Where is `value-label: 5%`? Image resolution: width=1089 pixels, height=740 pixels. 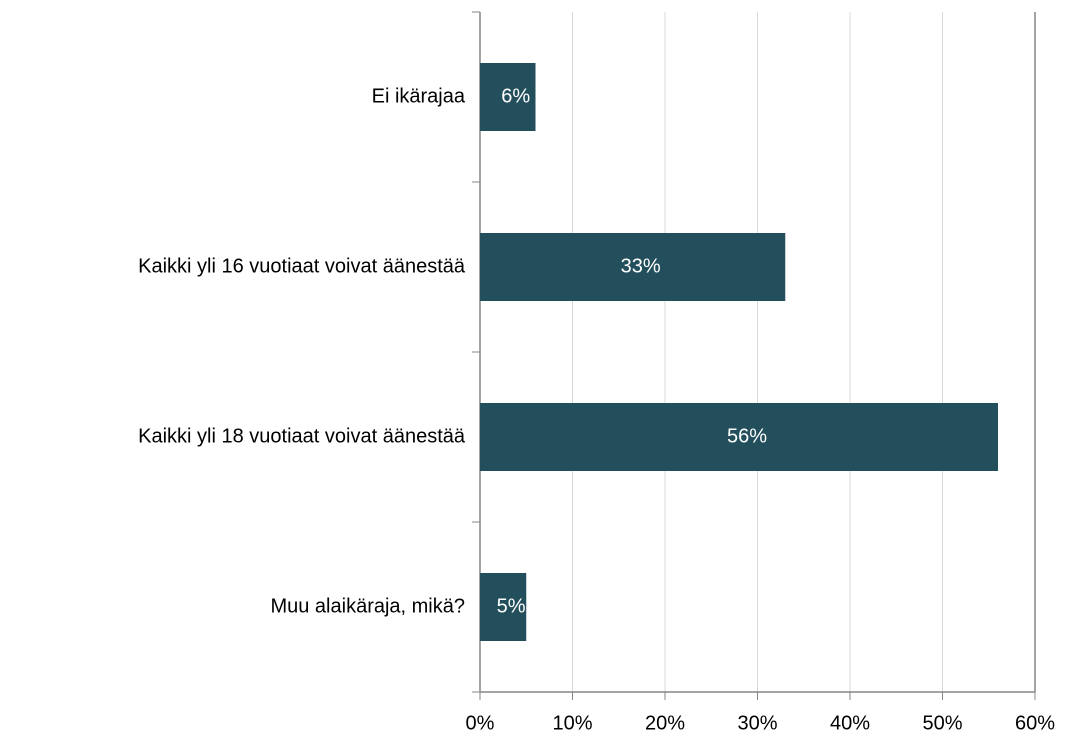
value-label: 5% is located at coordinates (511, 606).